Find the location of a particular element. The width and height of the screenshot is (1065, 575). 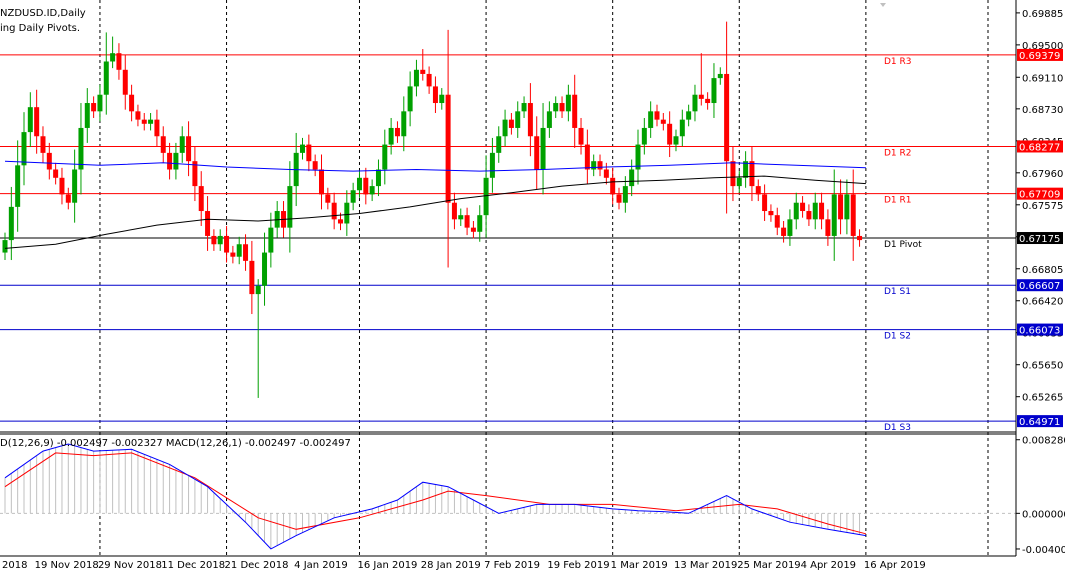

price-tick-label: 0.69885 is located at coordinates (1042, 14).